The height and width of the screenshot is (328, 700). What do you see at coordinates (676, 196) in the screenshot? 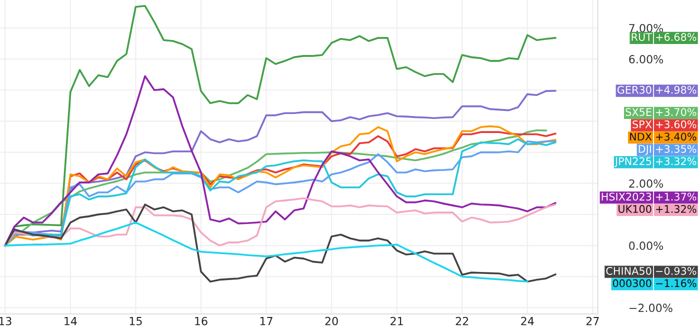
I see `text: +1.37%` at bounding box center [676, 196].